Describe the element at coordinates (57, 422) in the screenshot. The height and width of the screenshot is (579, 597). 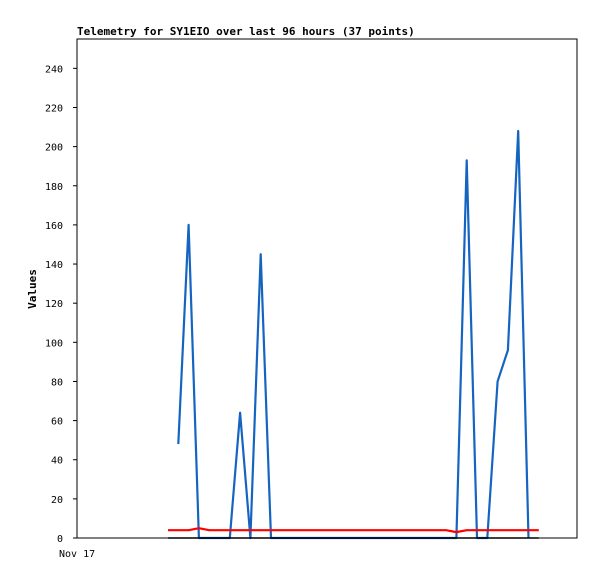
I see `y-tick-label: 60` at that location.